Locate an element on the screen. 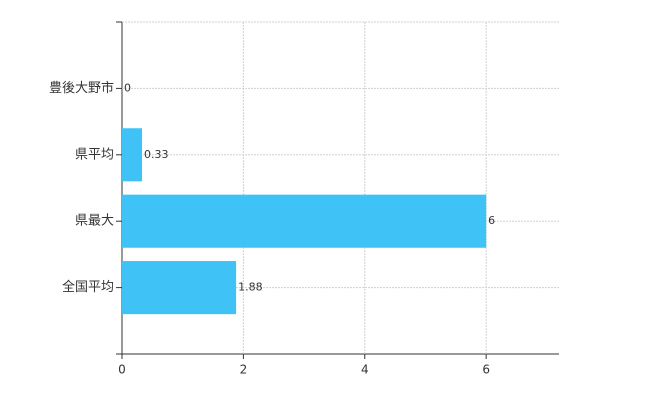 The height and width of the screenshot is (400, 650). y-tick-label: 県最大 is located at coordinates (94, 221).